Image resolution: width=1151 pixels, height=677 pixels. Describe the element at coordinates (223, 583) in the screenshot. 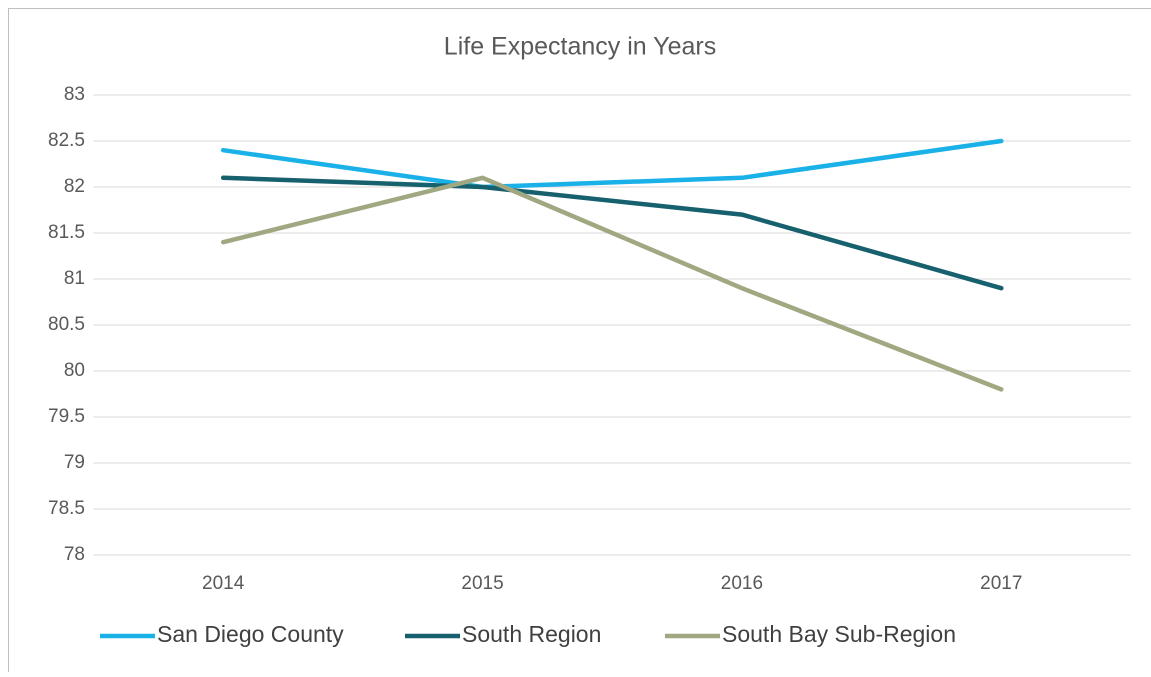

I see `x-tick-label: 2014` at that location.